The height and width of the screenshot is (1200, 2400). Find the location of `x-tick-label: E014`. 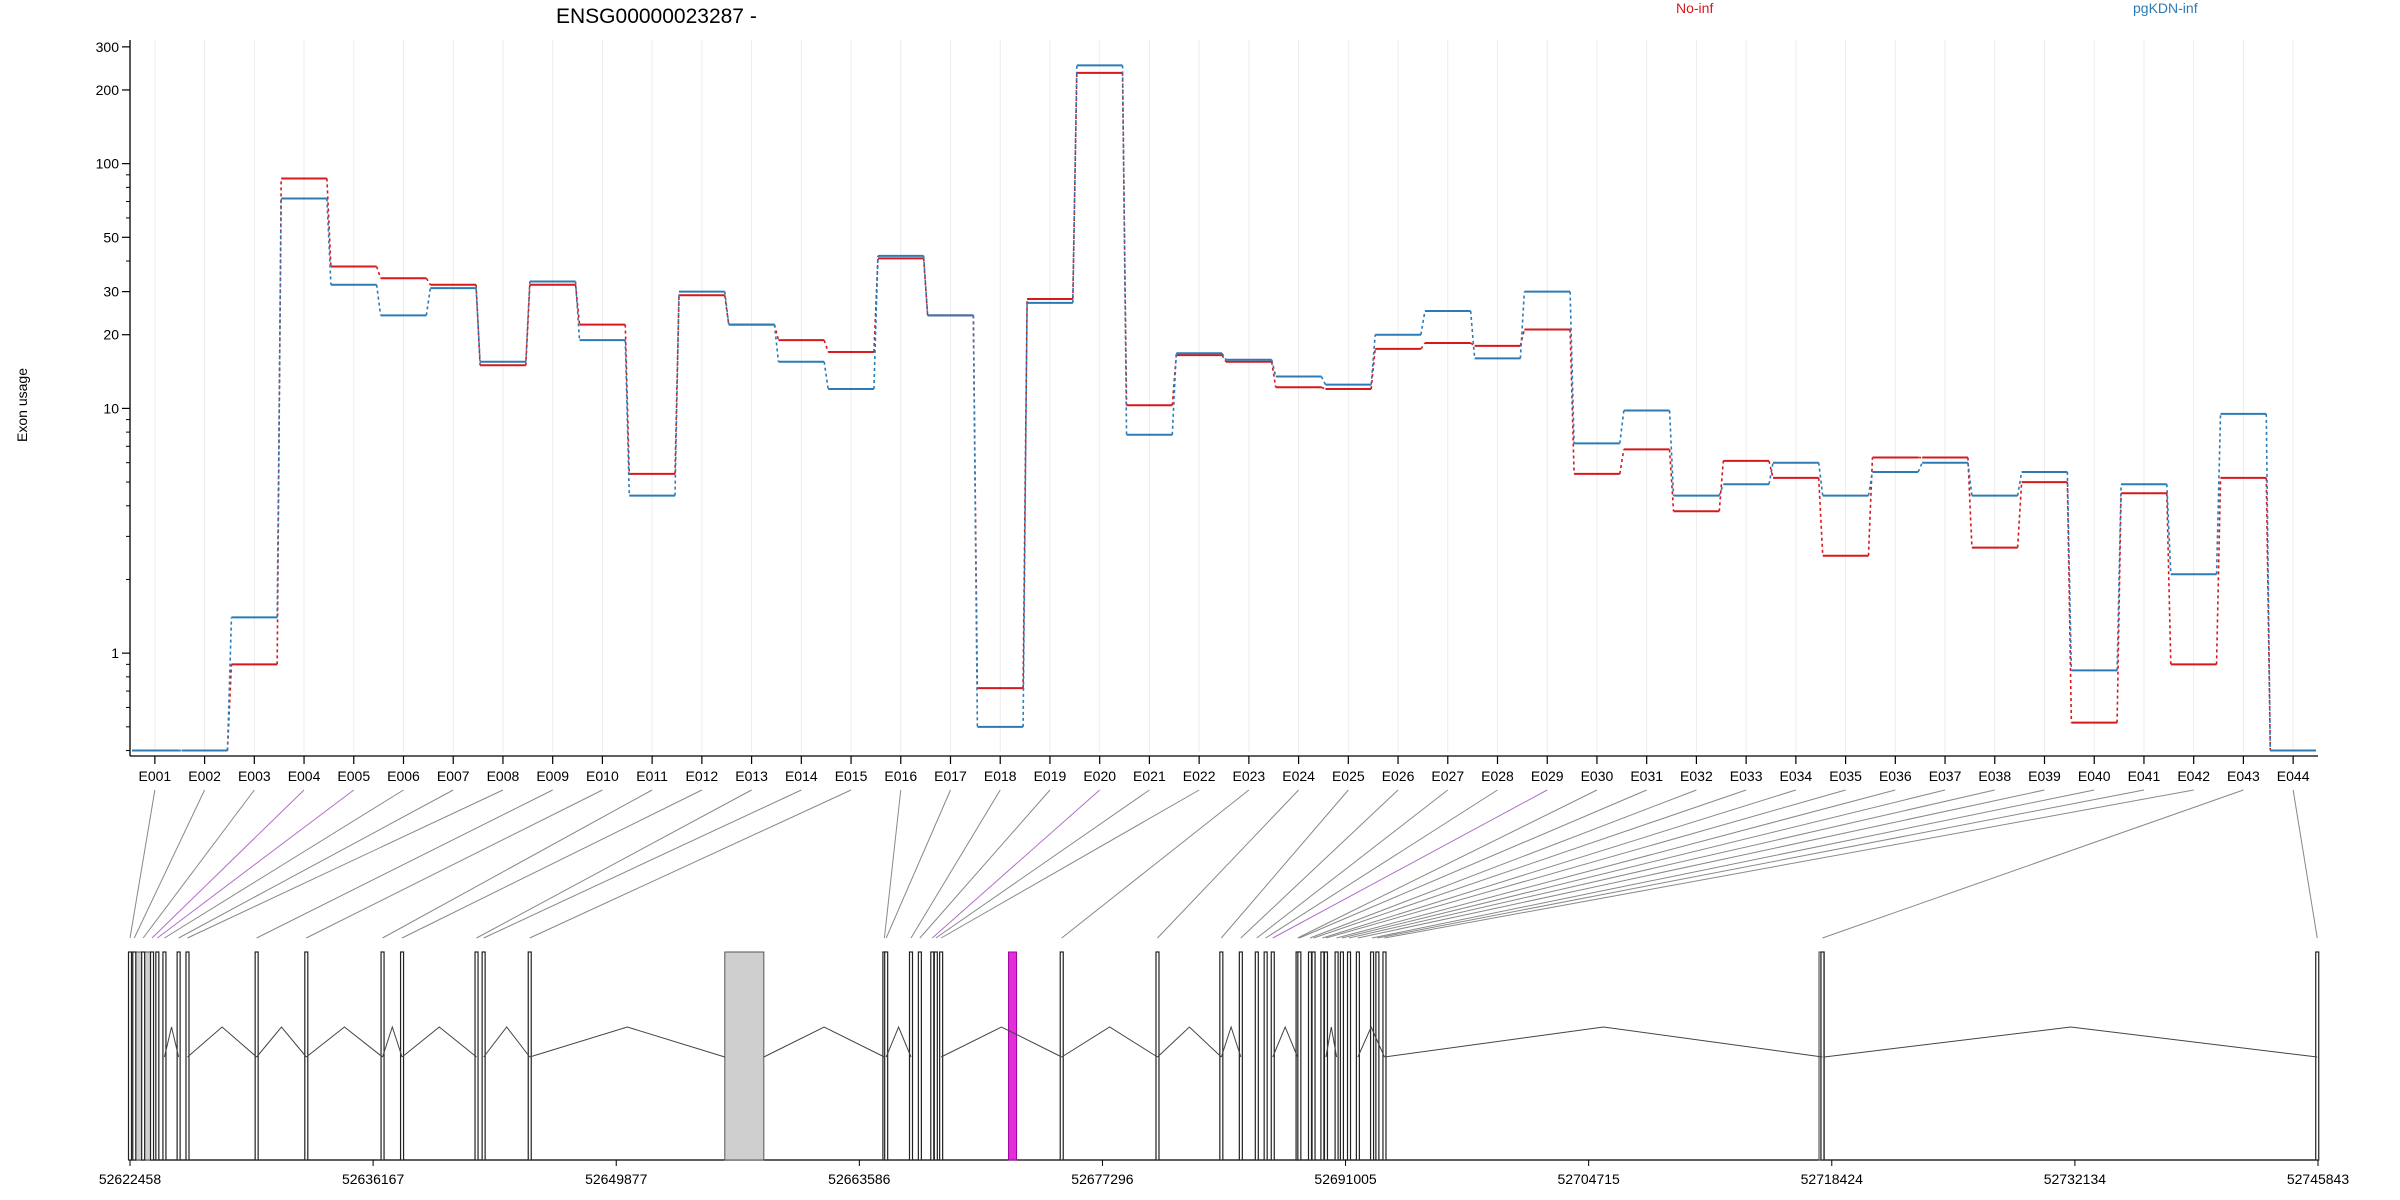

x-tick-label: E014 is located at coordinates (801, 776).